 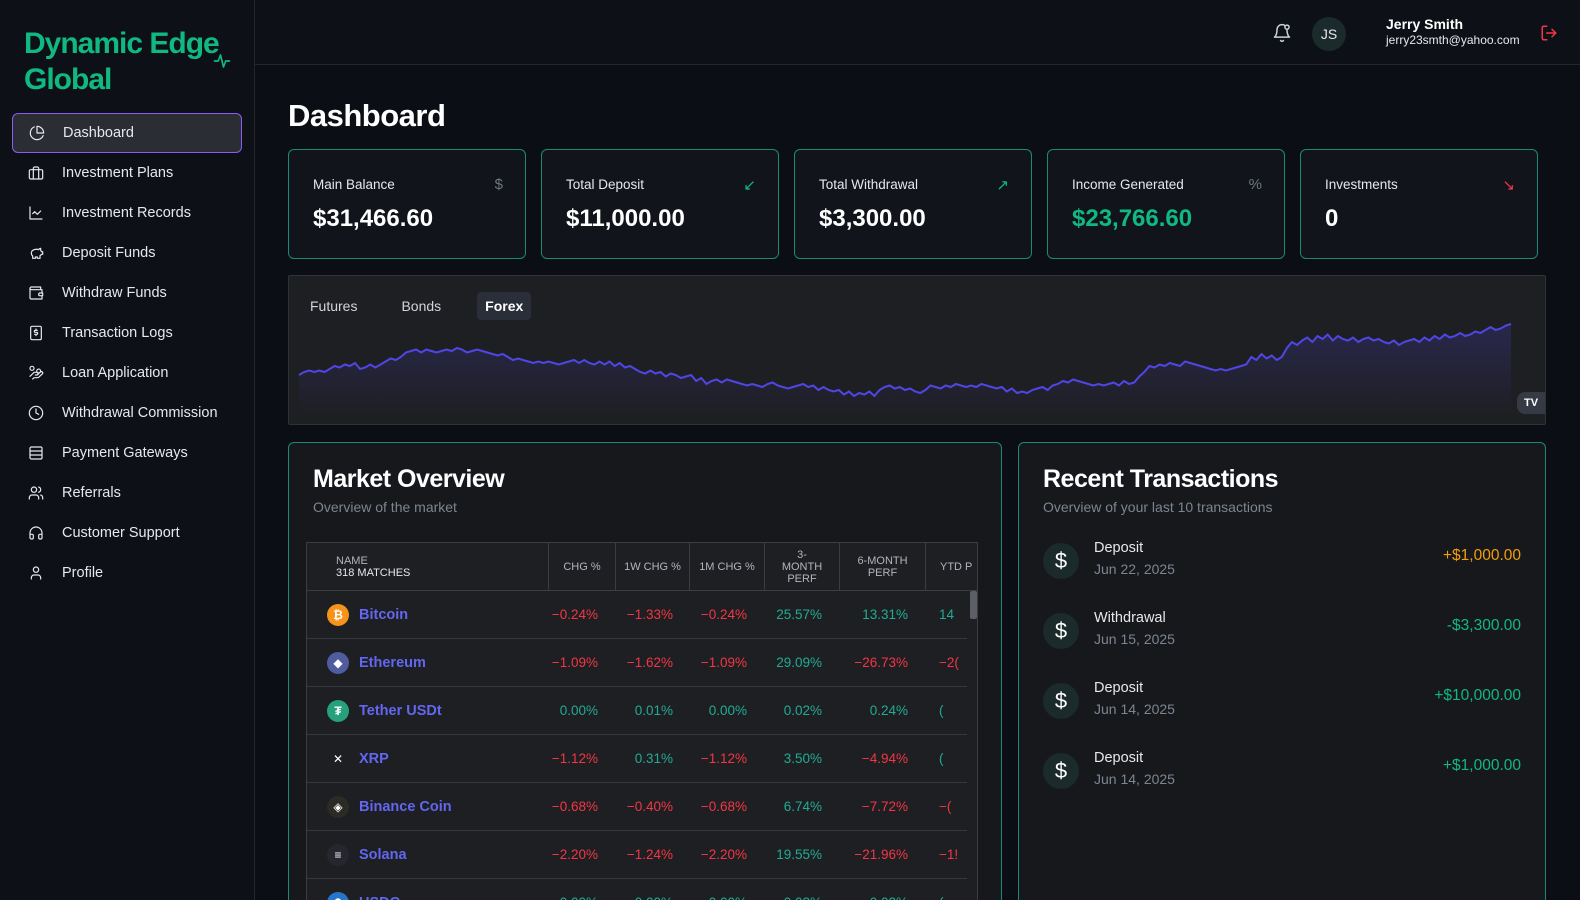 What do you see at coordinates (1134, 709) in the screenshot?
I see `transaction-date: Jun 14, 2025` at bounding box center [1134, 709].